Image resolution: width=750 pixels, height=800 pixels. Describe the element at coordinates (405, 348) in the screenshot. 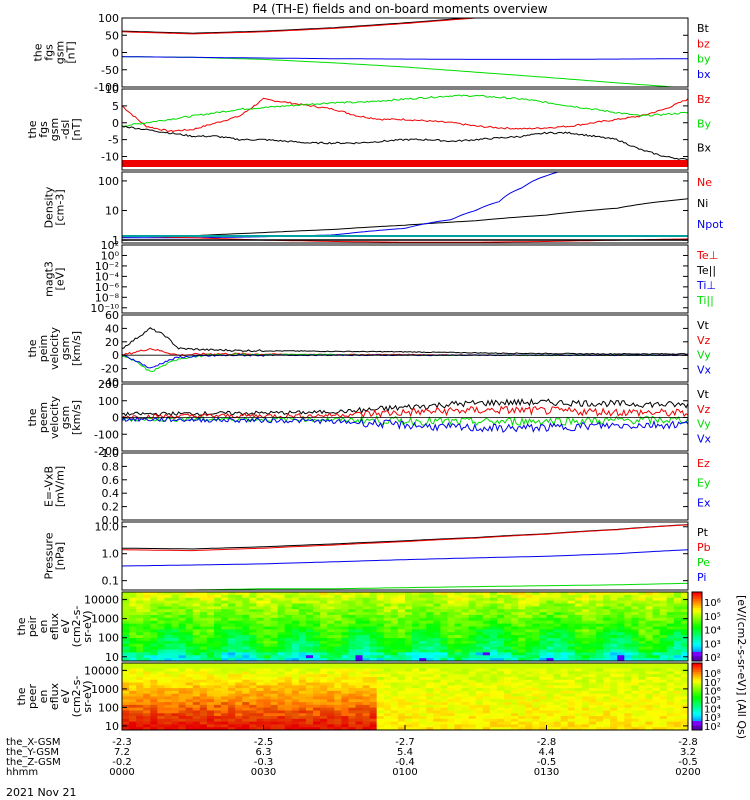

I see `panel-frame` at that location.